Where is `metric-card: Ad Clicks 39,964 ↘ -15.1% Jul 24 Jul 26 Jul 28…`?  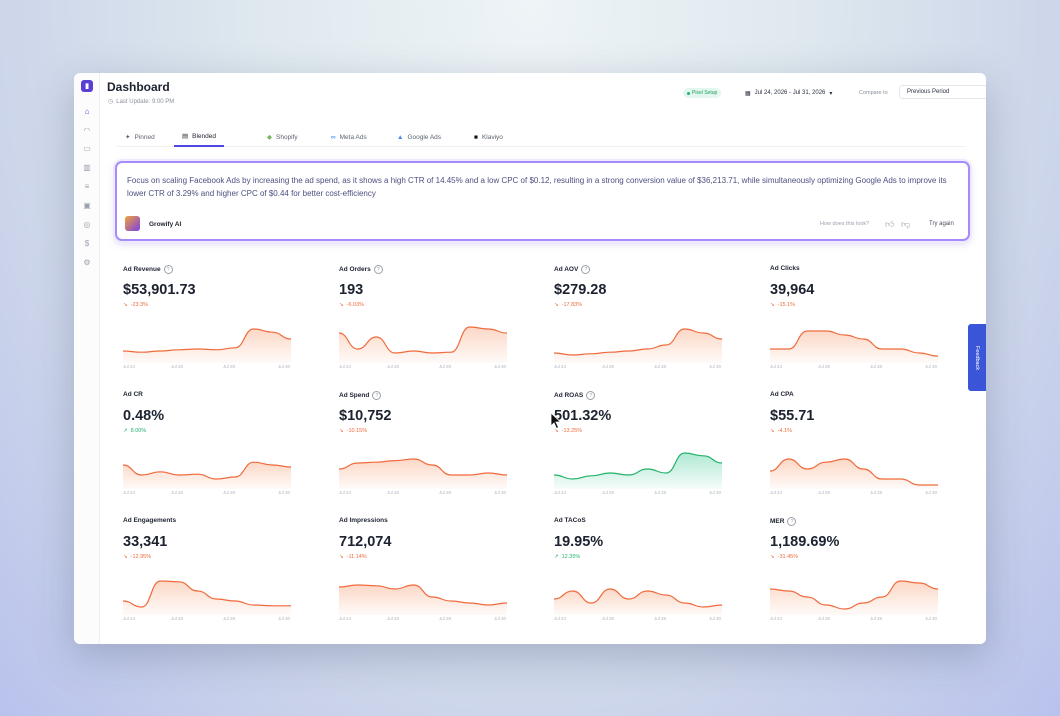 metric-card: Ad Clicks 39,964 ↘ -15.1% Jul 24 Jul 26 Jul 28… is located at coordinates (855, 320).